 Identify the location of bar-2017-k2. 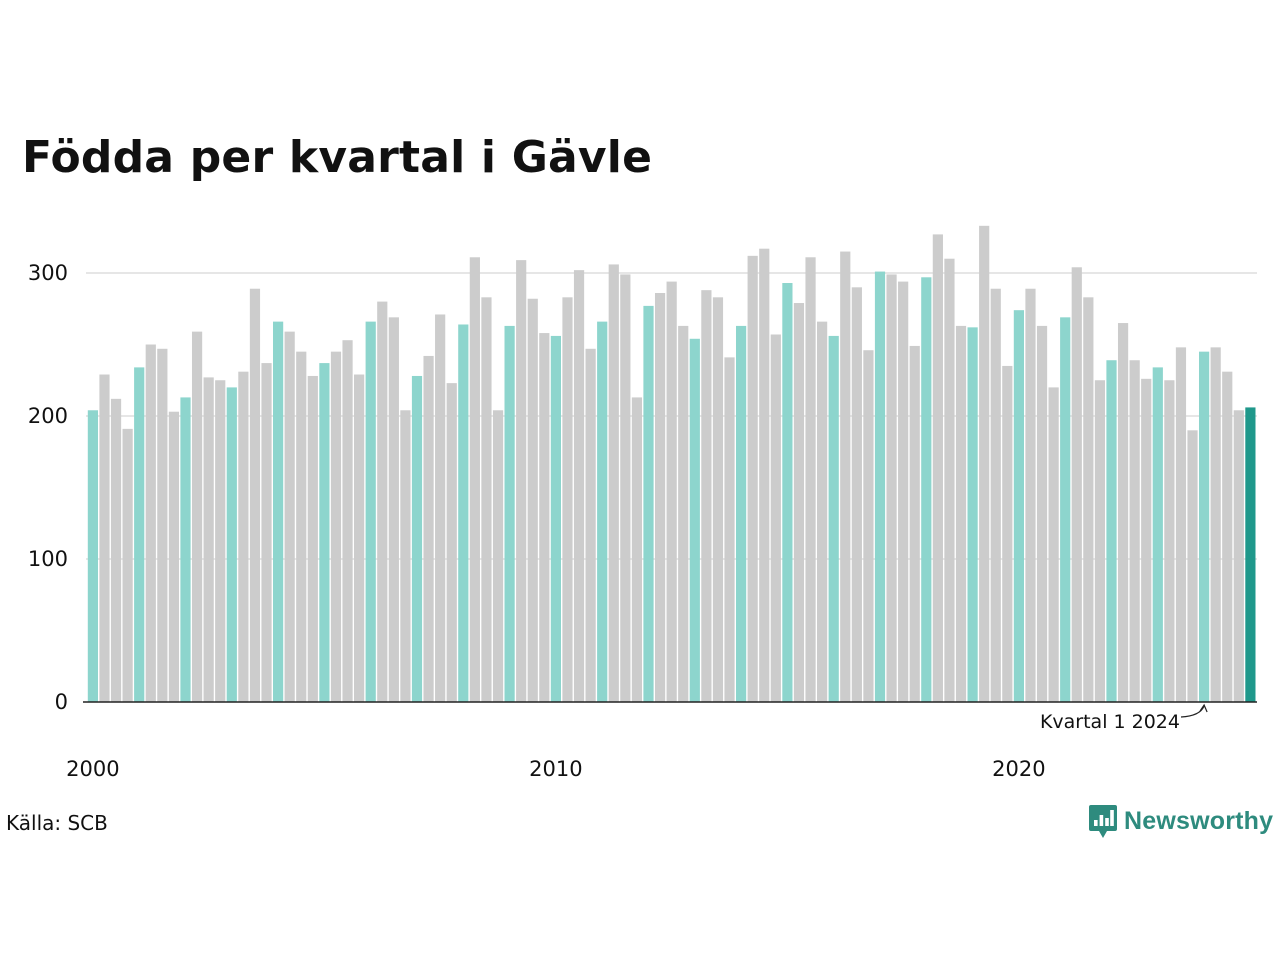
(891, 488).